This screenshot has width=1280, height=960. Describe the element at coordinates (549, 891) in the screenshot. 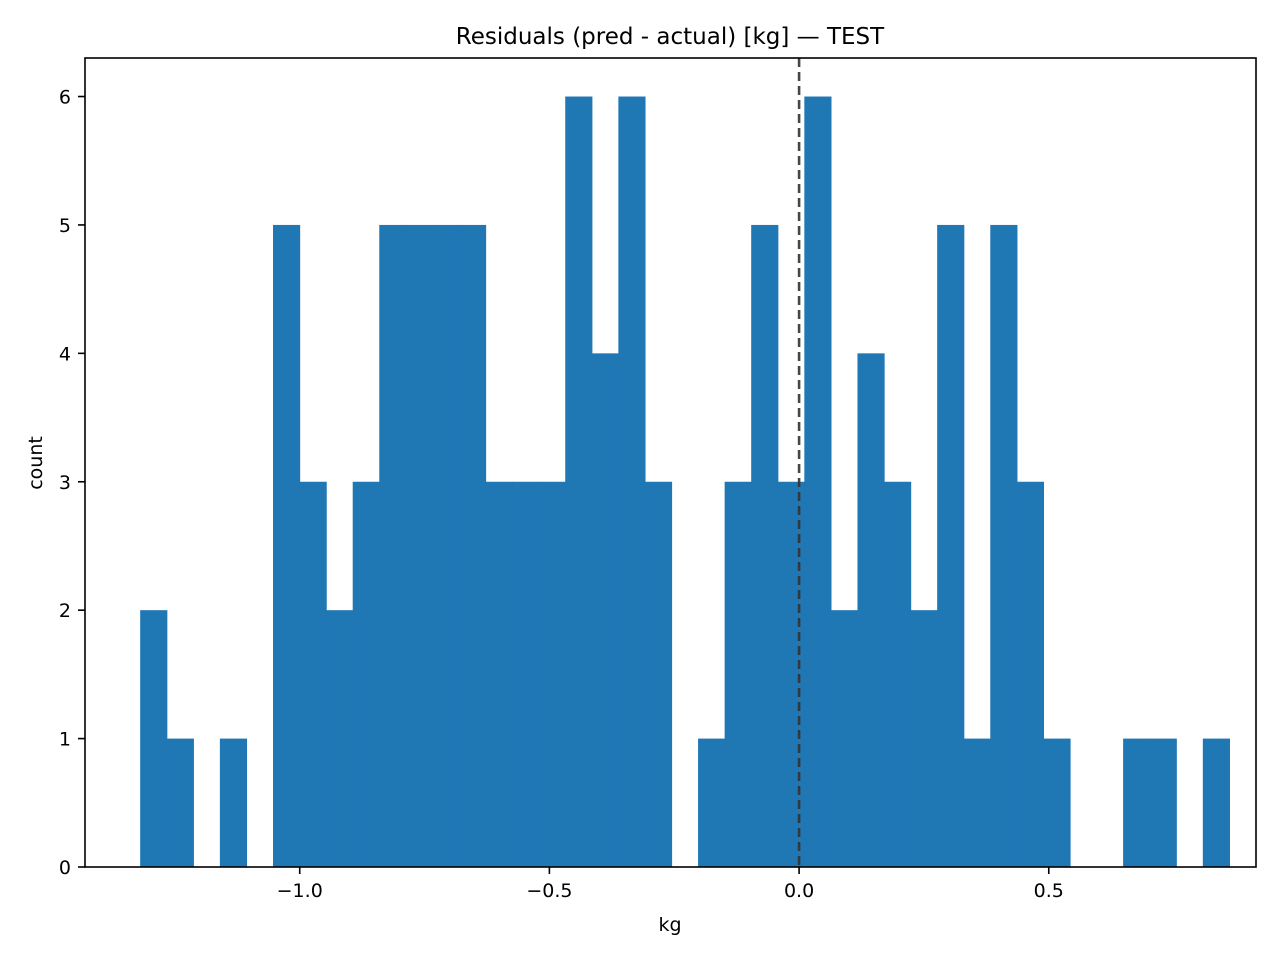

I see `x-tick-label: −0.5` at that location.